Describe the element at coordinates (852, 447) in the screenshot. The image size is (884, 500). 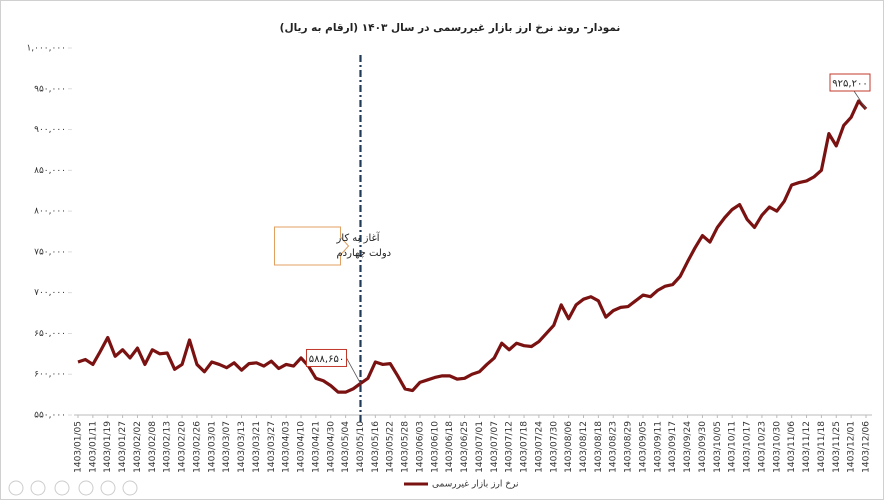
I see `x-tick-label: 1403/12/01` at that location.